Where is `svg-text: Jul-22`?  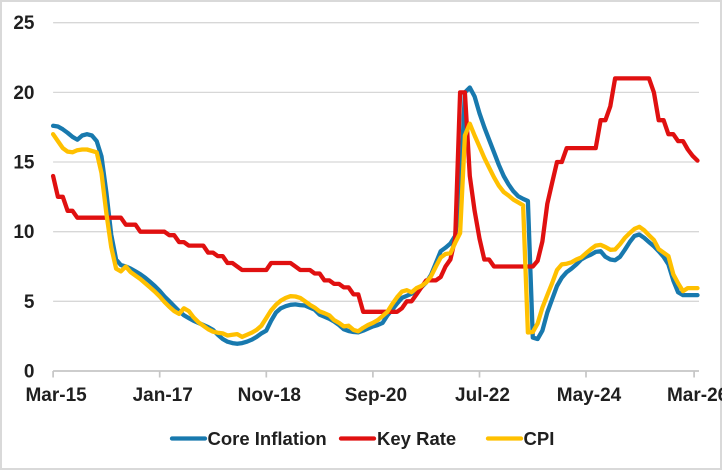
svg-text: Jul-22 is located at coordinates (482, 395).